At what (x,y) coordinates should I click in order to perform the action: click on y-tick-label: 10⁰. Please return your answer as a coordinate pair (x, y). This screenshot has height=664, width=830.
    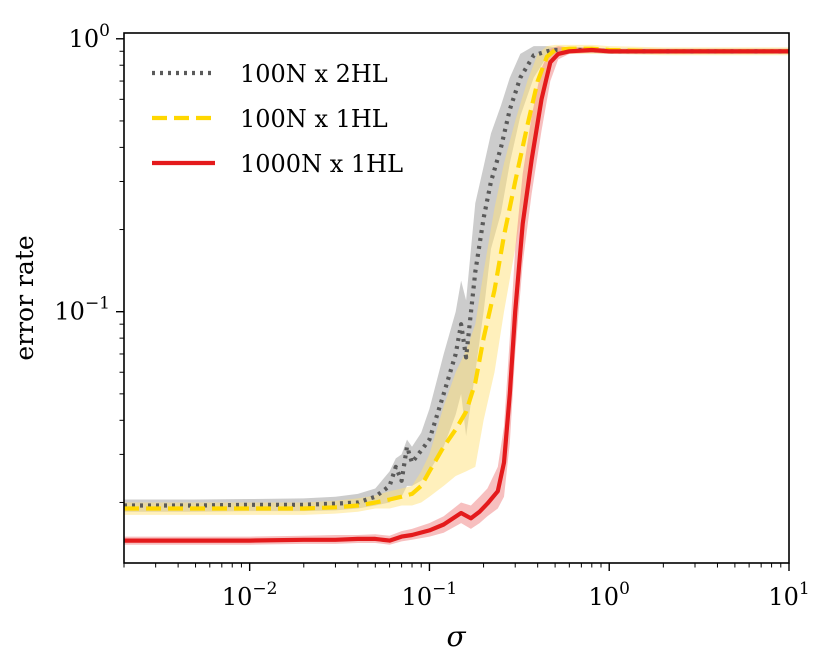
    Looking at the image, I should click on (89, 37).